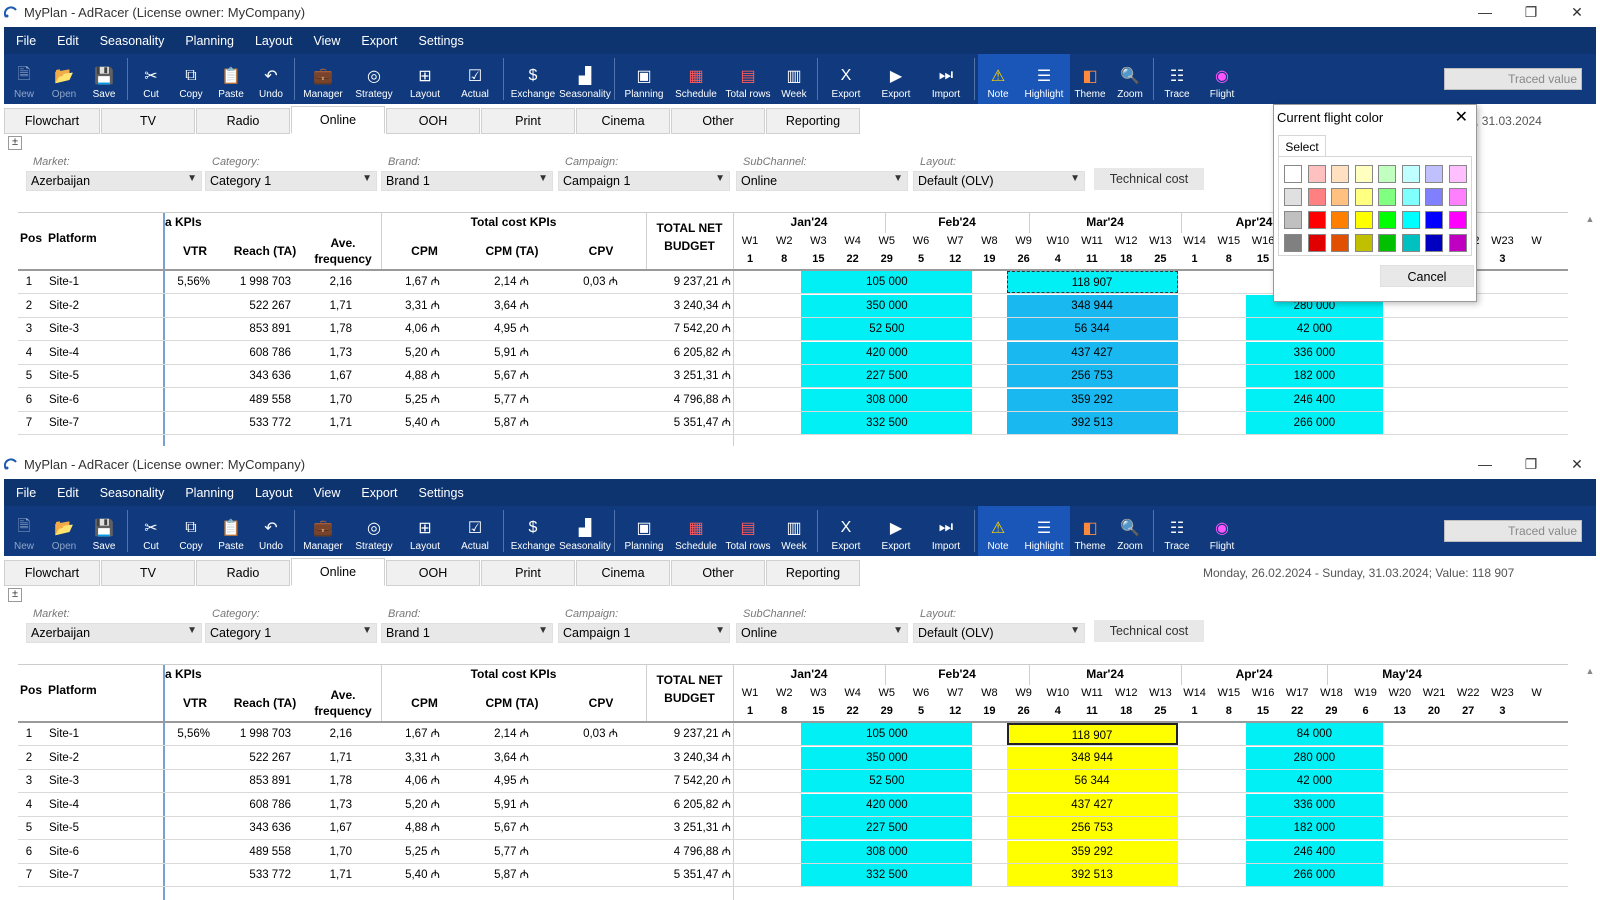 This screenshot has height=900, width=1600. Describe the element at coordinates (291, 181) in the screenshot. I see `filter-dropdown: Category 1 ▼` at that location.